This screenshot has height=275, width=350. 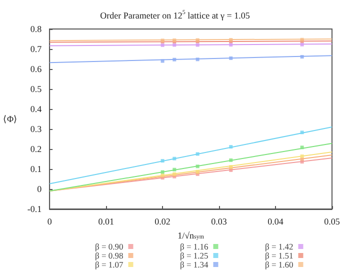 I want to click on legend-label: β = 1.34, so click(x=194, y=265).